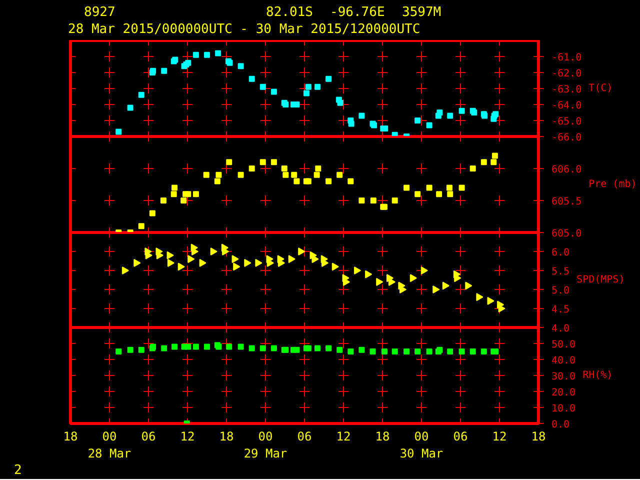 The width and height of the screenshot is (640, 480). Describe the element at coordinates (567, 202) in the screenshot. I see `y-tick-label: 605.5` at that location.